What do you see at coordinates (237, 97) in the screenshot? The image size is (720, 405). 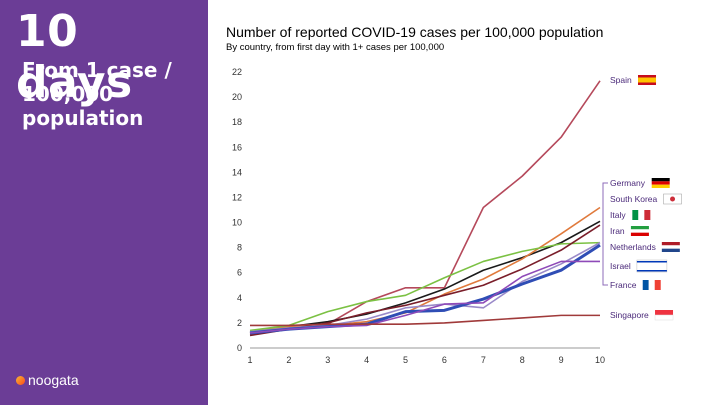 I see `y-tick-label: 20` at bounding box center [237, 97].